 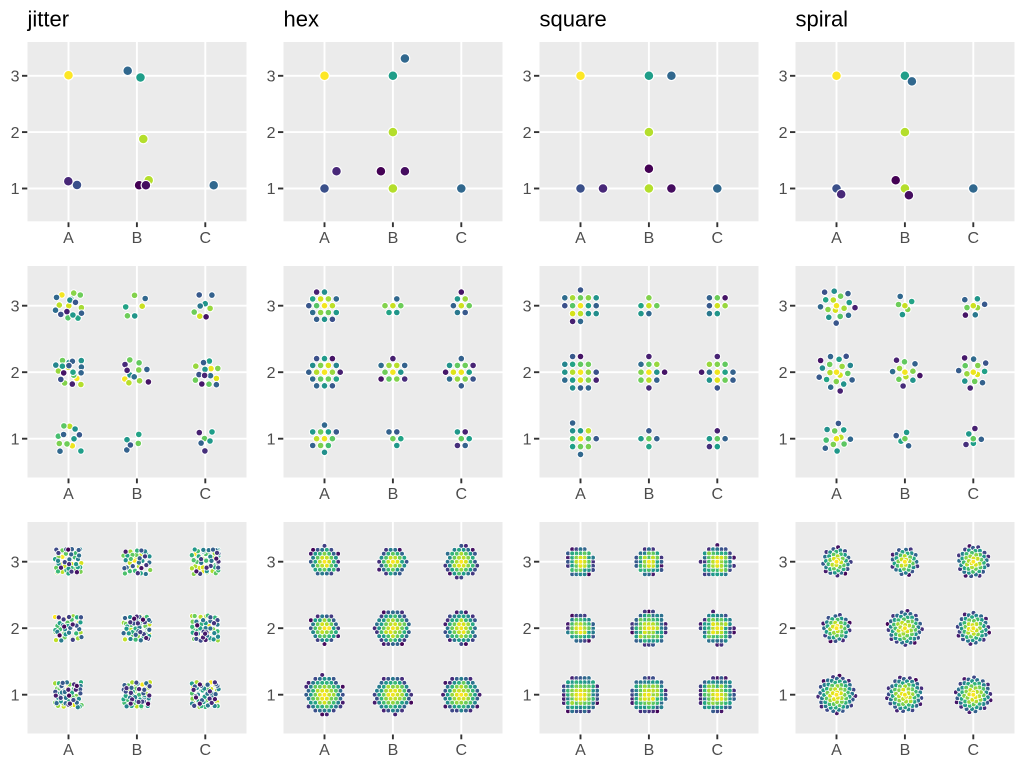 I want to click on svg-text: square, so click(x=573, y=19).